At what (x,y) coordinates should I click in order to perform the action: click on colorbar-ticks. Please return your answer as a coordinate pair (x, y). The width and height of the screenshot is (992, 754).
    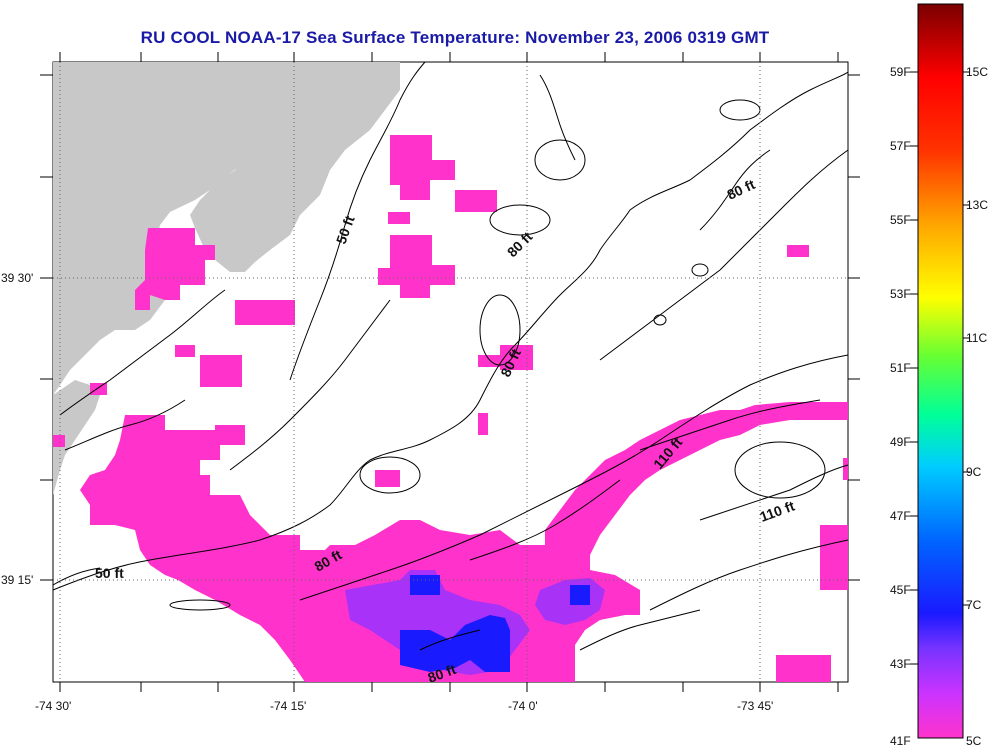
    Looking at the image, I should click on (940, 368).